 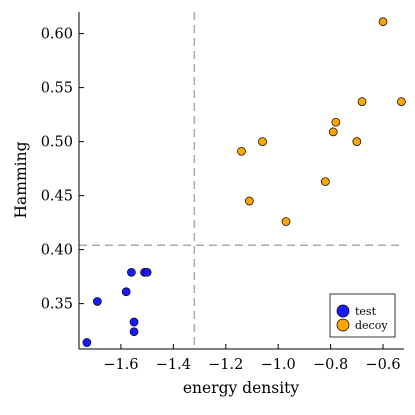 What do you see at coordinates (241, 388) in the screenshot?
I see `x-axis-title: energy density` at bounding box center [241, 388].